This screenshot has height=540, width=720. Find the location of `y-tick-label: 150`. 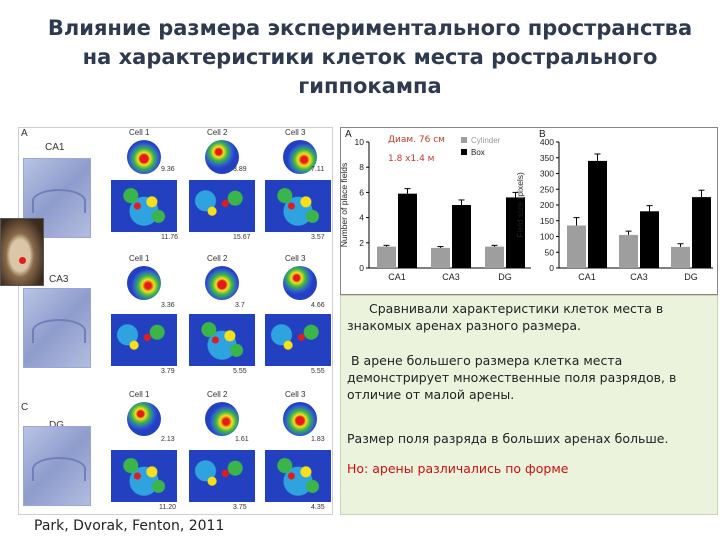

y-tick-label: 150 is located at coordinates (547, 221).